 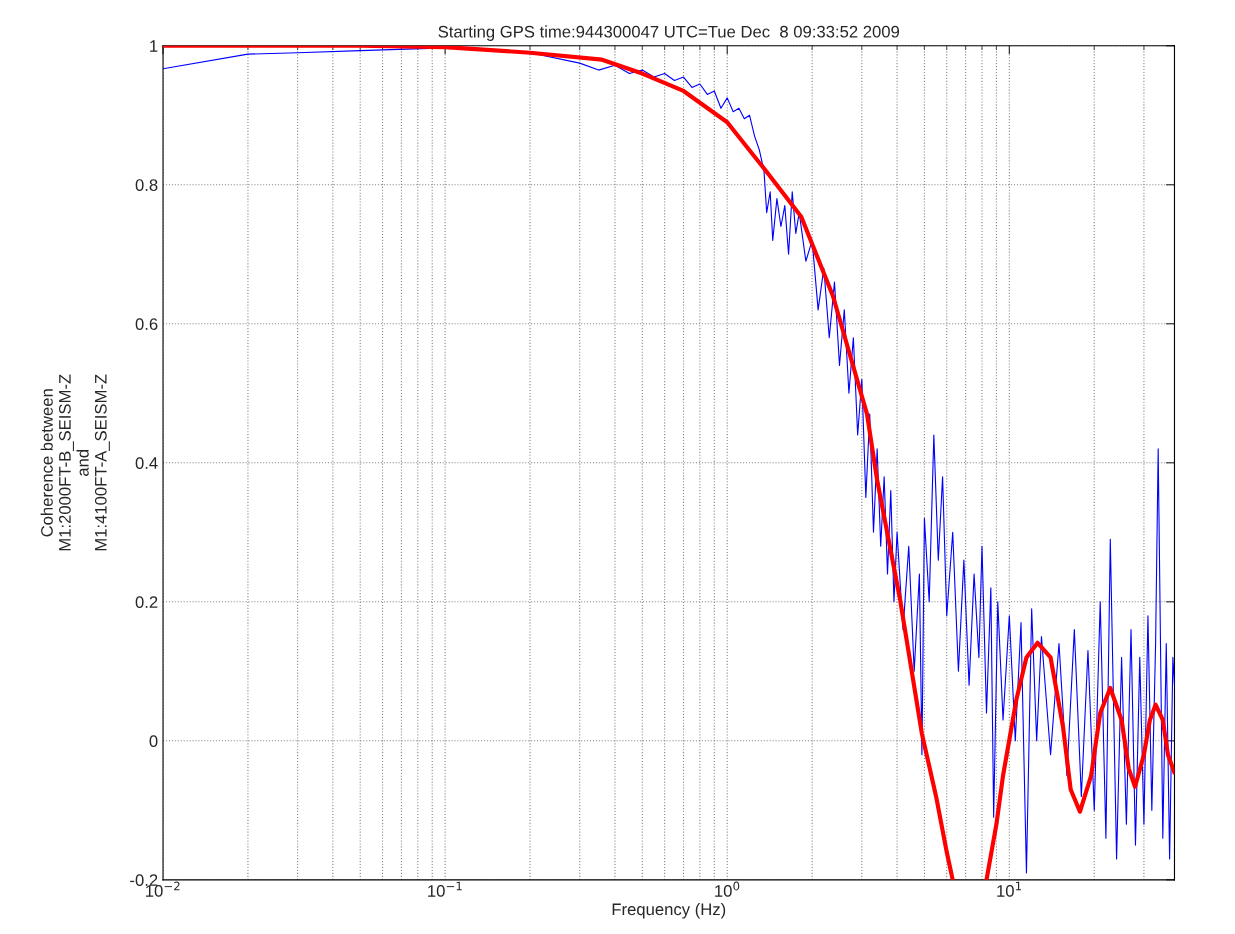 I want to click on y-tick-label: 0.6, so click(x=146, y=324).